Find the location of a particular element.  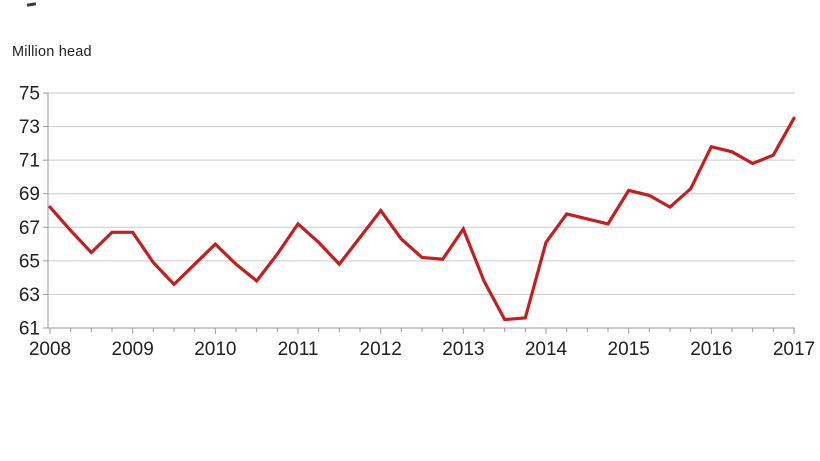

y-tick-label: 71 is located at coordinates (29, 161).